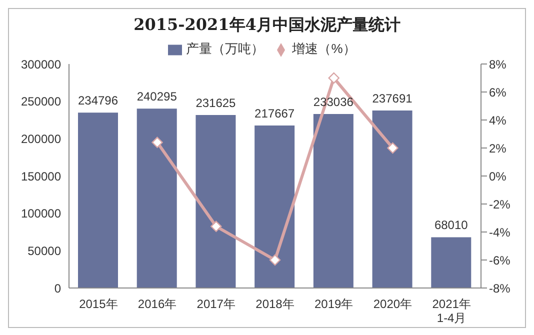  What do you see at coordinates (498, 148) in the screenshot?
I see `y2-tick-label: 2%` at bounding box center [498, 148].